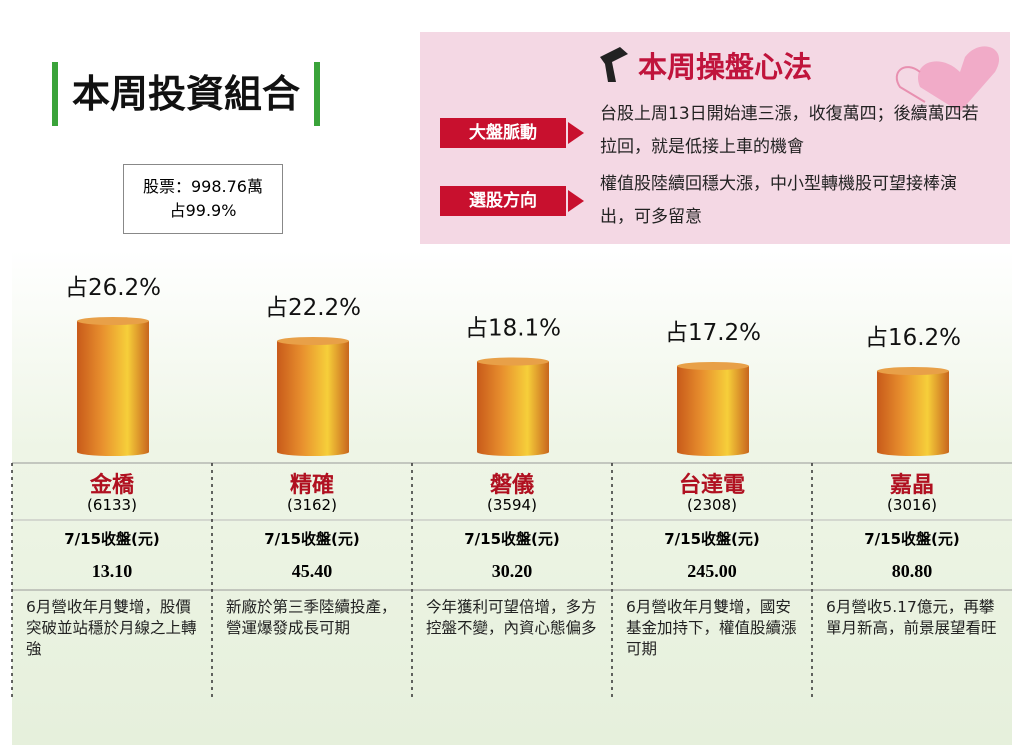 This screenshot has height=753, width=1024. What do you see at coordinates (711, 485) in the screenshot?
I see `stock-name: 台達電` at bounding box center [711, 485].